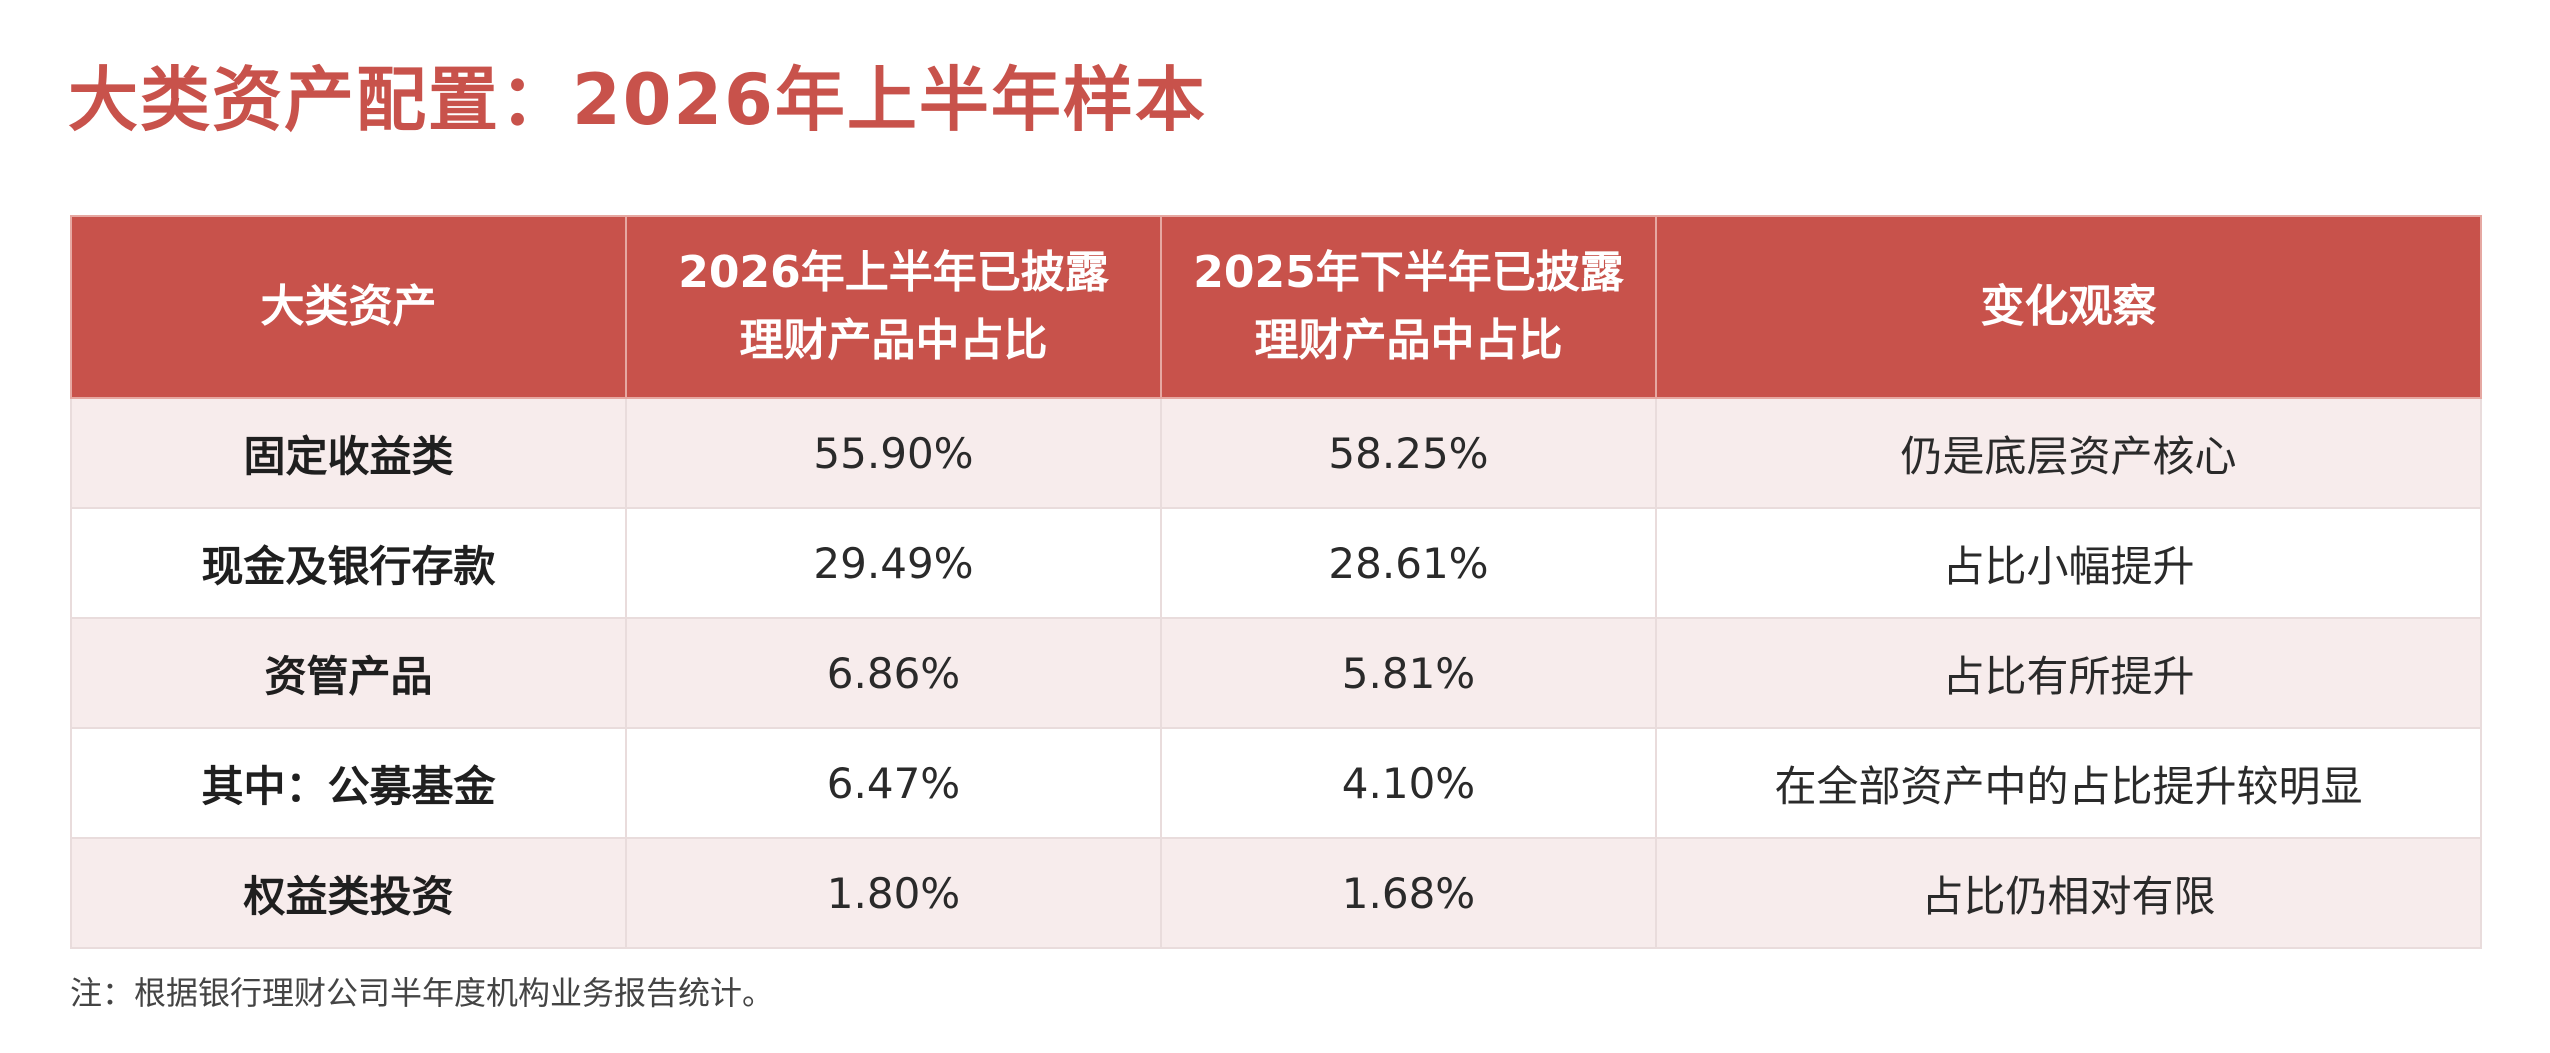 The image size is (2550, 1053). What do you see at coordinates (893, 673) in the screenshot?
I see `h1-2026-share-cell: 6.86%` at bounding box center [893, 673].